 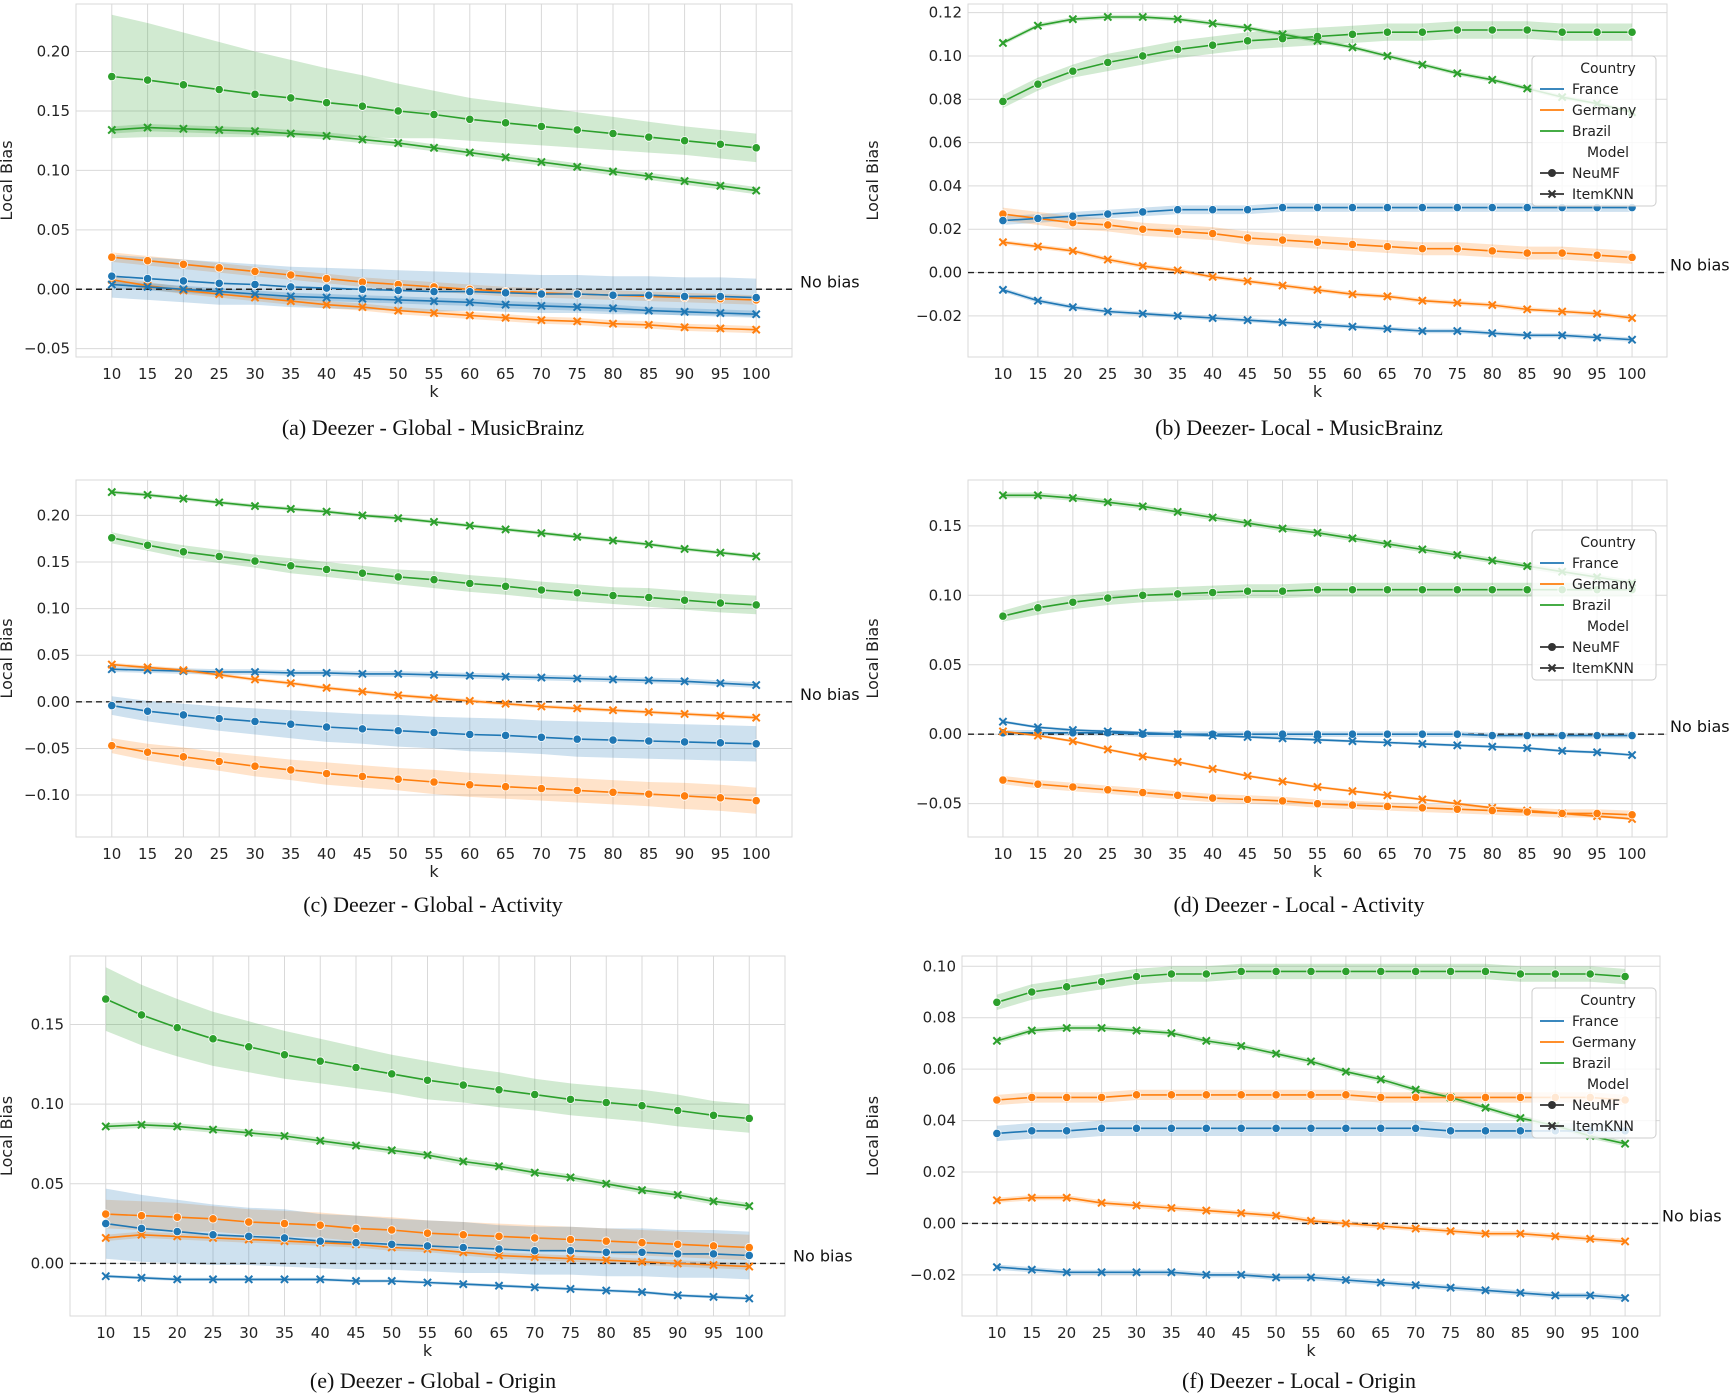 What do you see at coordinates (1552, 1126) in the screenshot?
I see `legend-marker-itemknn` at bounding box center [1552, 1126].